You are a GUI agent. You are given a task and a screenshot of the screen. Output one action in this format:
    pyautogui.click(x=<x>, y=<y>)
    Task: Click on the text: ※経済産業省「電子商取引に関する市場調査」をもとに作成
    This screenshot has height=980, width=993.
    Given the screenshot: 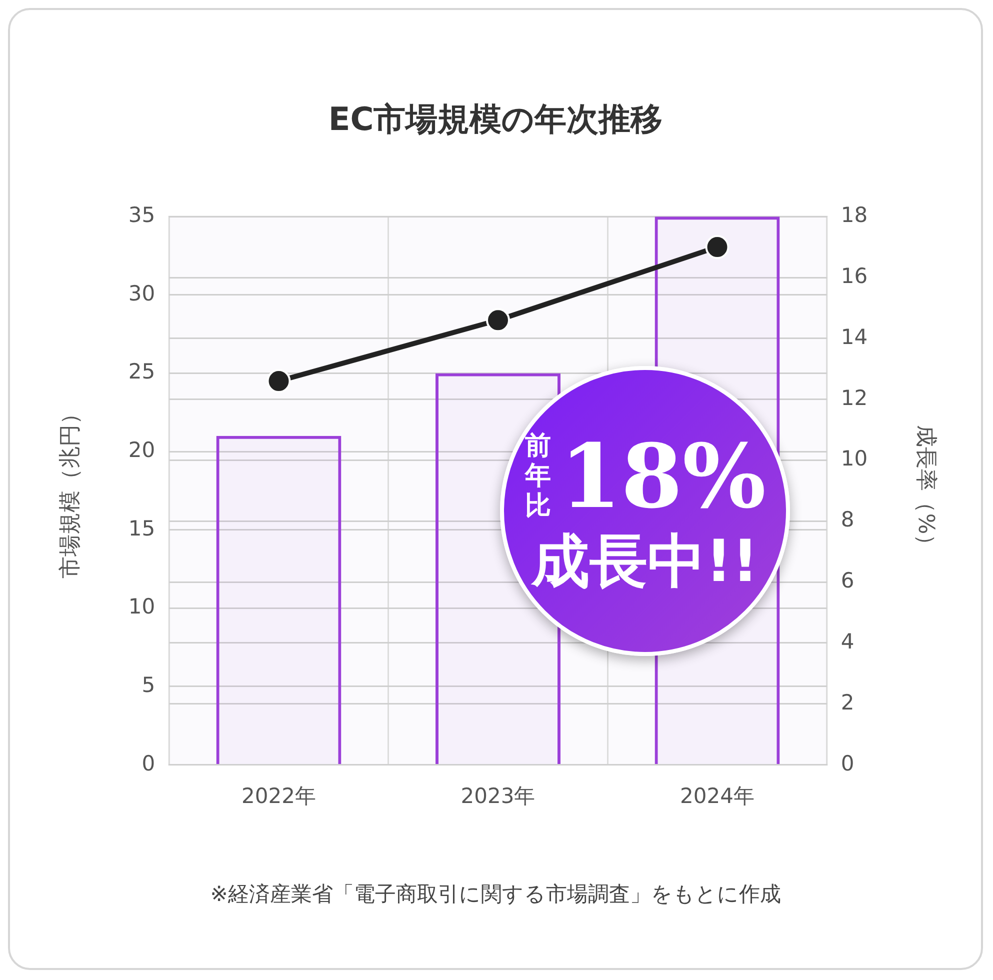 What is the action you would take?
    pyautogui.click(x=495, y=894)
    